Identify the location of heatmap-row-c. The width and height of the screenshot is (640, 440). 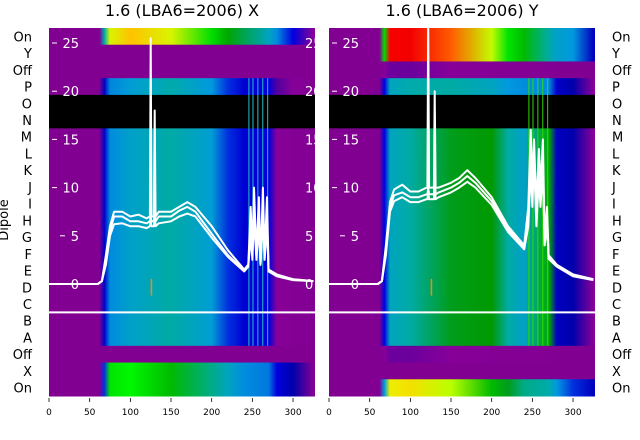
(462, 304).